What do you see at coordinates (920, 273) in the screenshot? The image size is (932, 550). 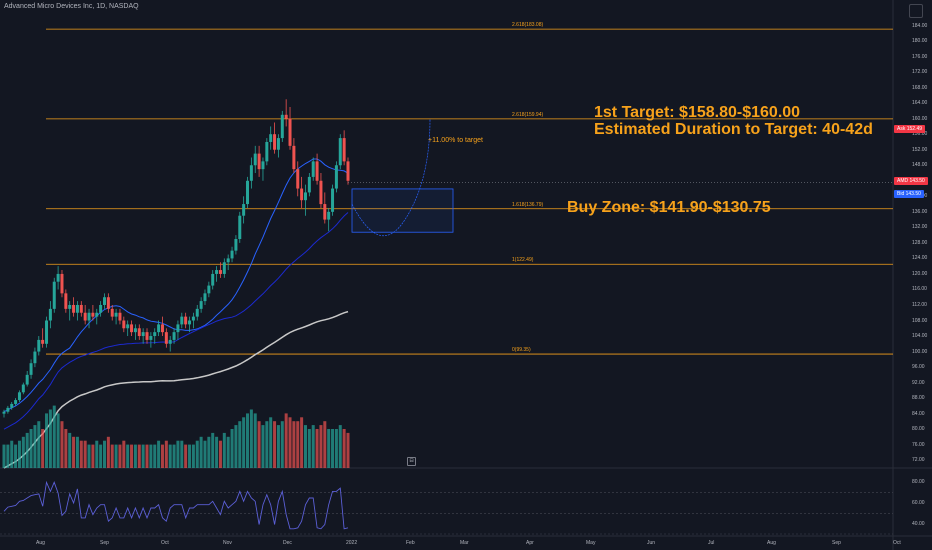 I see `price-axis-tick: 120.00` at bounding box center [920, 273].